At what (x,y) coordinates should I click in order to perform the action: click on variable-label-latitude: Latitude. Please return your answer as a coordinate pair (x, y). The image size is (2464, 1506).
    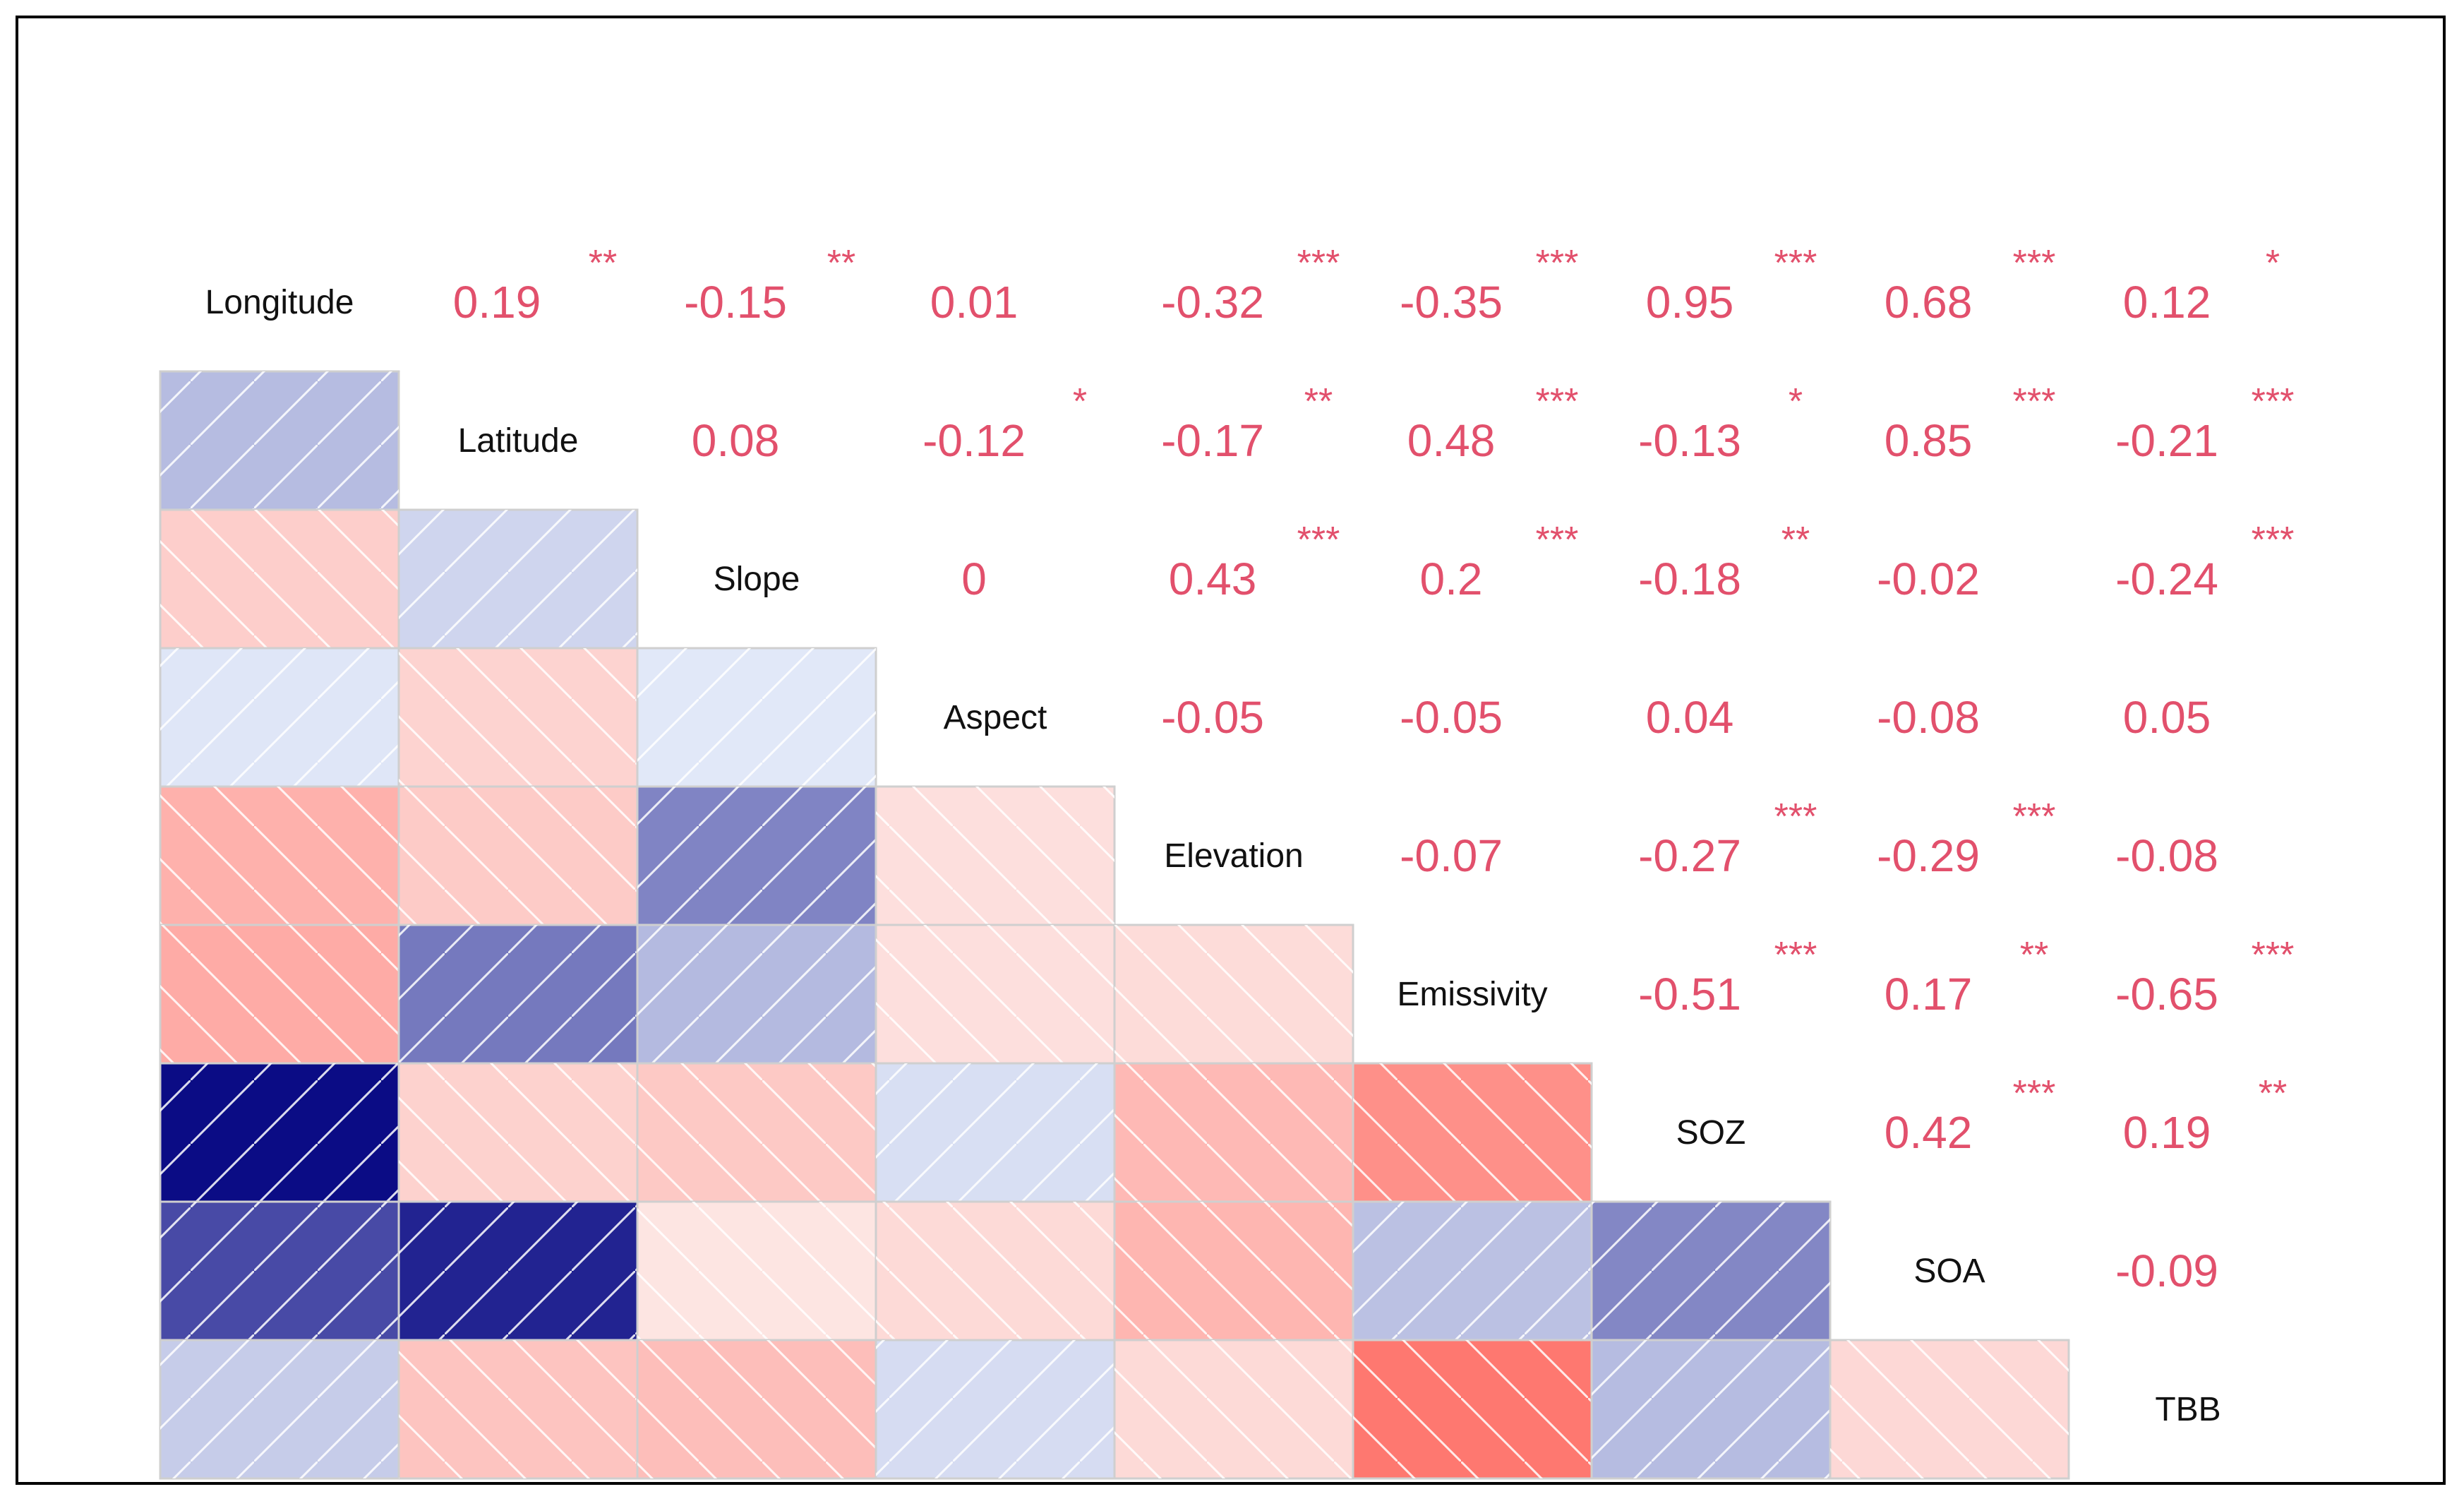
    Looking at the image, I should click on (518, 441).